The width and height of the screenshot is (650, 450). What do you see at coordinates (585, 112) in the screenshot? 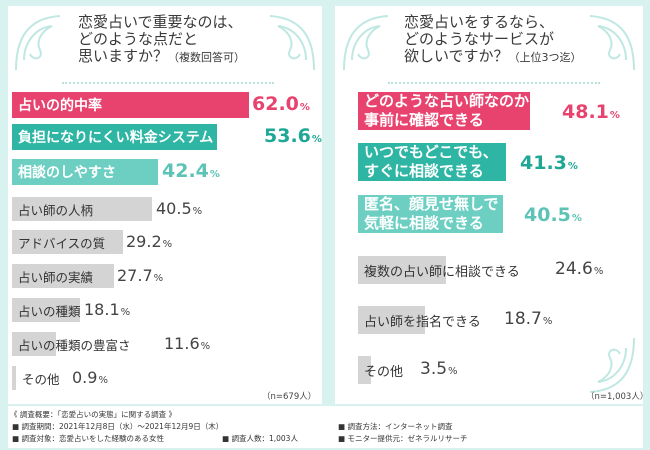
I see `right-pct-value-0: 48.1` at bounding box center [585, 112].